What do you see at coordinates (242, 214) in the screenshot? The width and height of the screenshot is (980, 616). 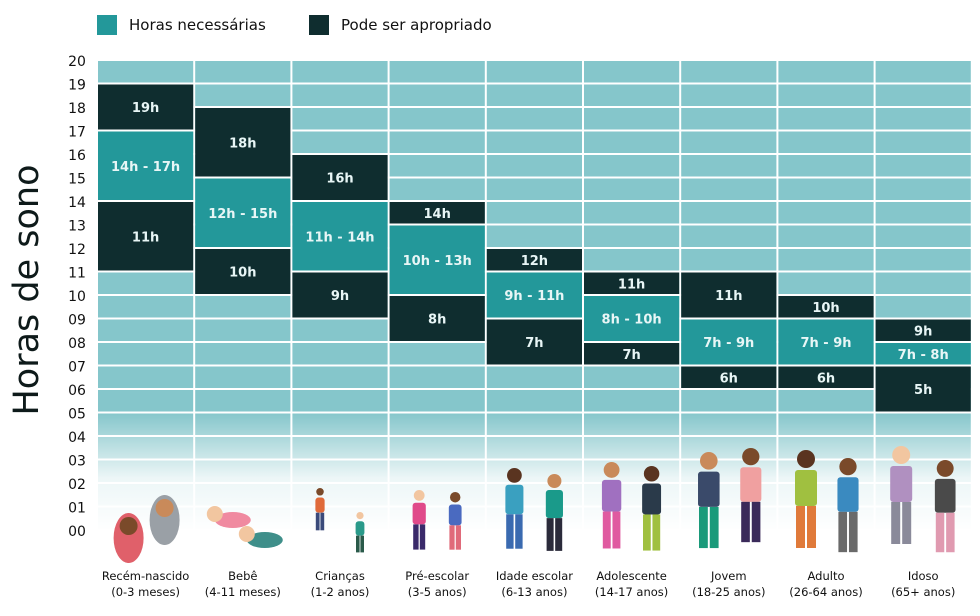 I see `bar-label: 12h - 15h` at bounding box center [242, 214].